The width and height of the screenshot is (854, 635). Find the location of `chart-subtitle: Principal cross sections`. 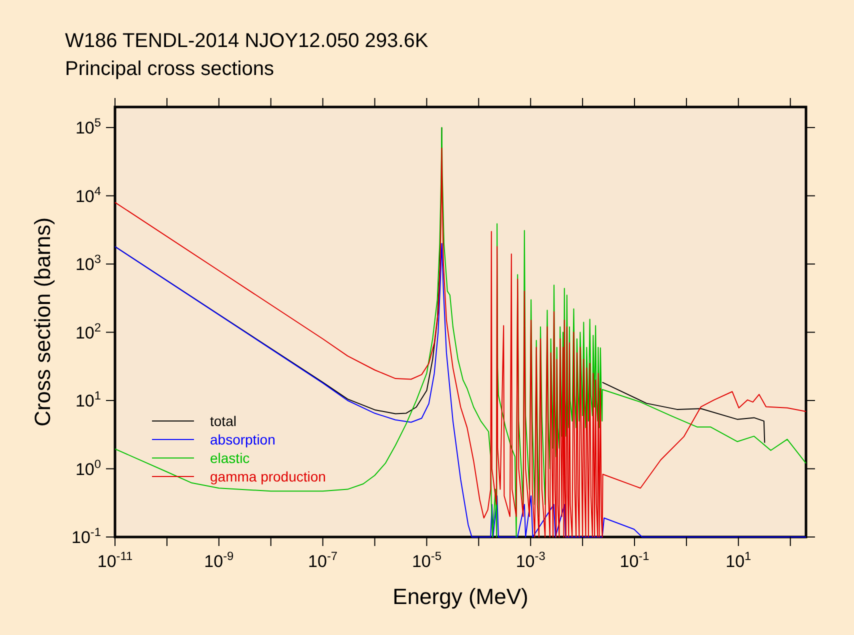

chart-subtitle: Principal cross sections is located at coordinates (169, 69).